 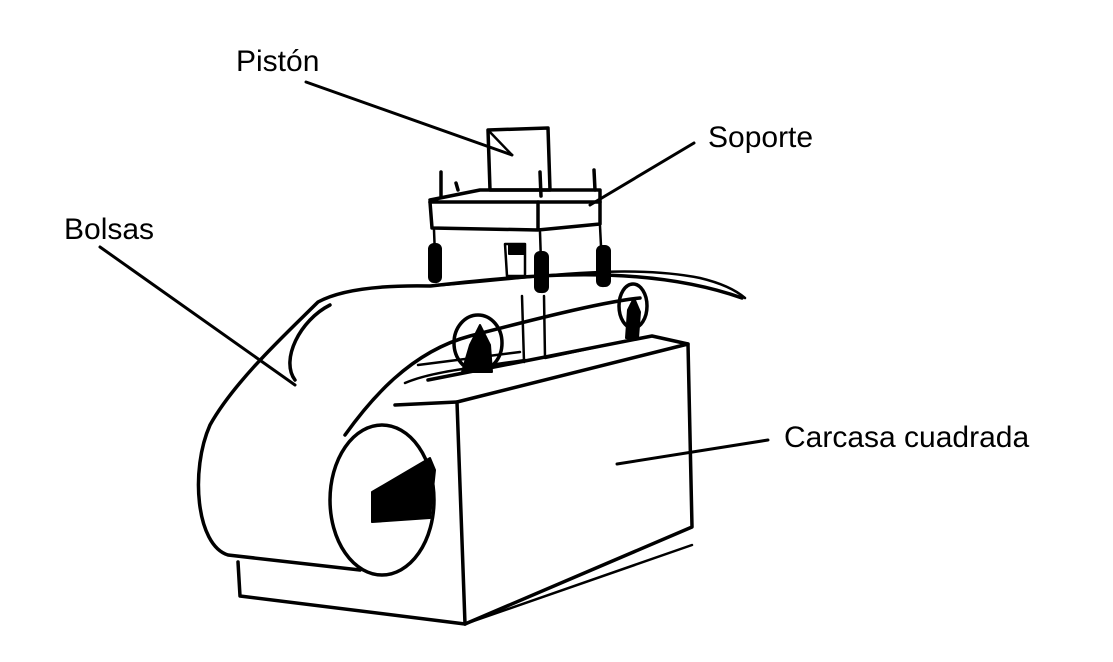 I want to click on top-roller-left-hub, so click(x=477, y=348).